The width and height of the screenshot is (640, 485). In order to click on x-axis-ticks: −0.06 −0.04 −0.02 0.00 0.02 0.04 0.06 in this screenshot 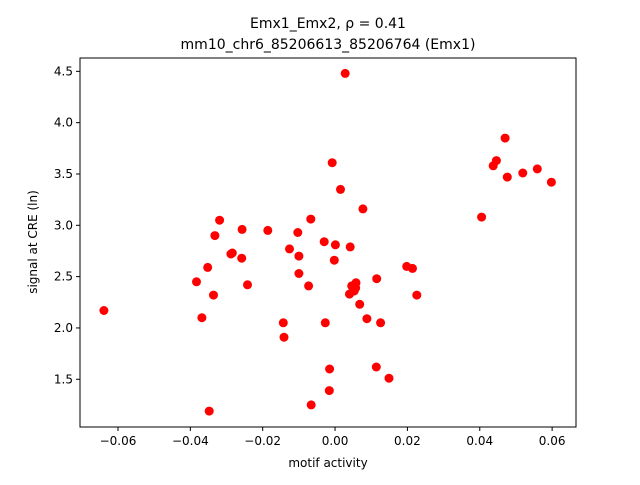, I will do `click(333, 437)`.